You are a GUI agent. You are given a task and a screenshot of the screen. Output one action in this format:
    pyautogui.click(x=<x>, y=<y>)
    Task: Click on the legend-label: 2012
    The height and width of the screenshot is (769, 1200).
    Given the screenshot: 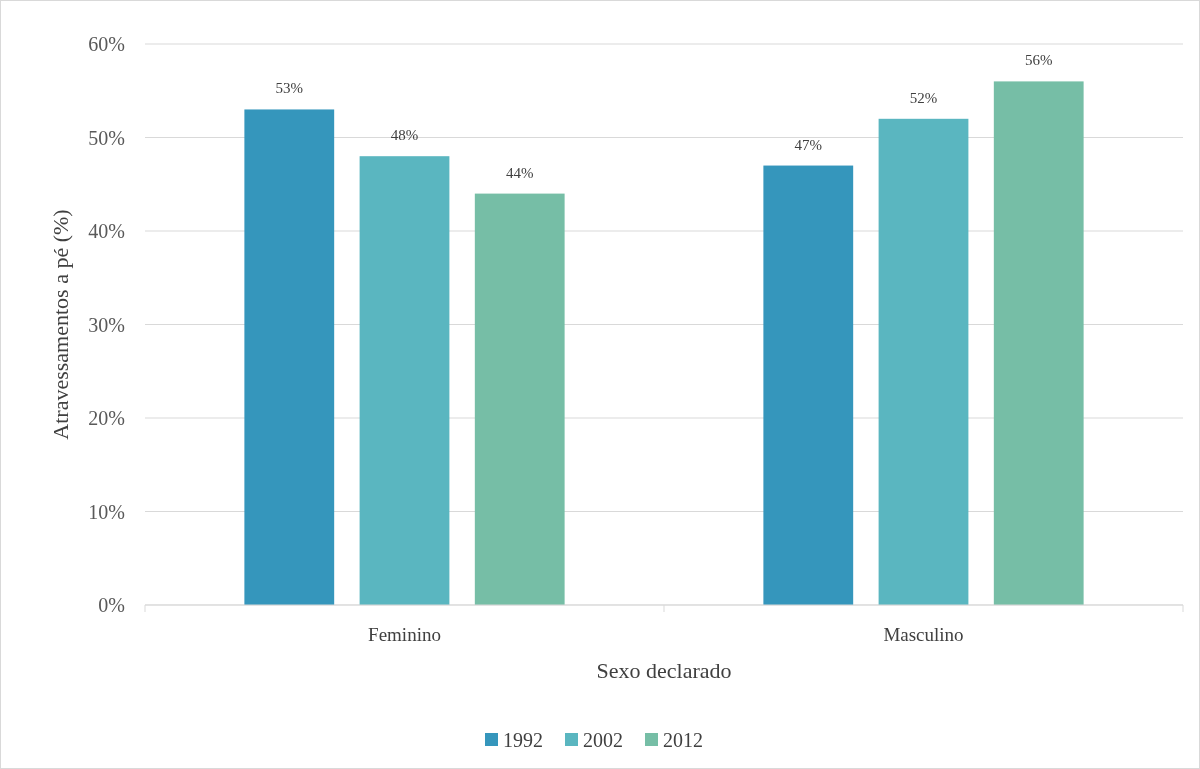 What is the action you would take?
    pyautogui.click(x=683, y=740)
    